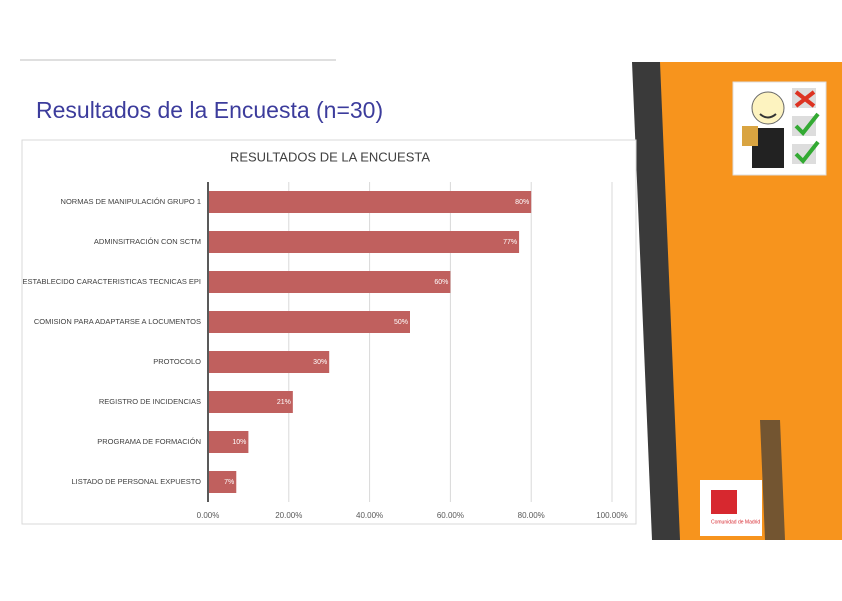 The height and width of the screenshot is (601, 842). What do you see at coordinates (239, 442) in the screenshot?
I see `value-label: 10%` at bounding box center [239, 442].